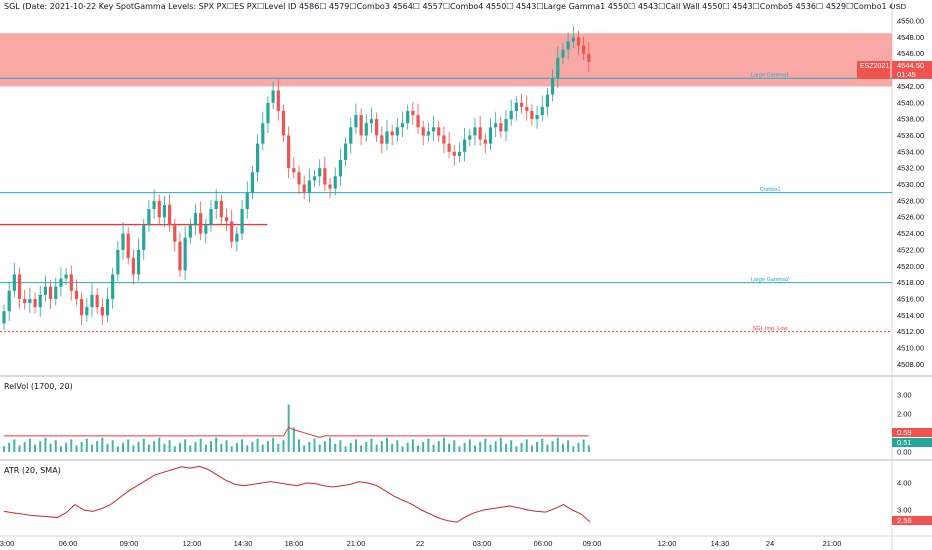 This screenshot has width=932, height=550. Describe the element at coordinates (297, 494) in the screenshot. I see `atr-line` at that location.